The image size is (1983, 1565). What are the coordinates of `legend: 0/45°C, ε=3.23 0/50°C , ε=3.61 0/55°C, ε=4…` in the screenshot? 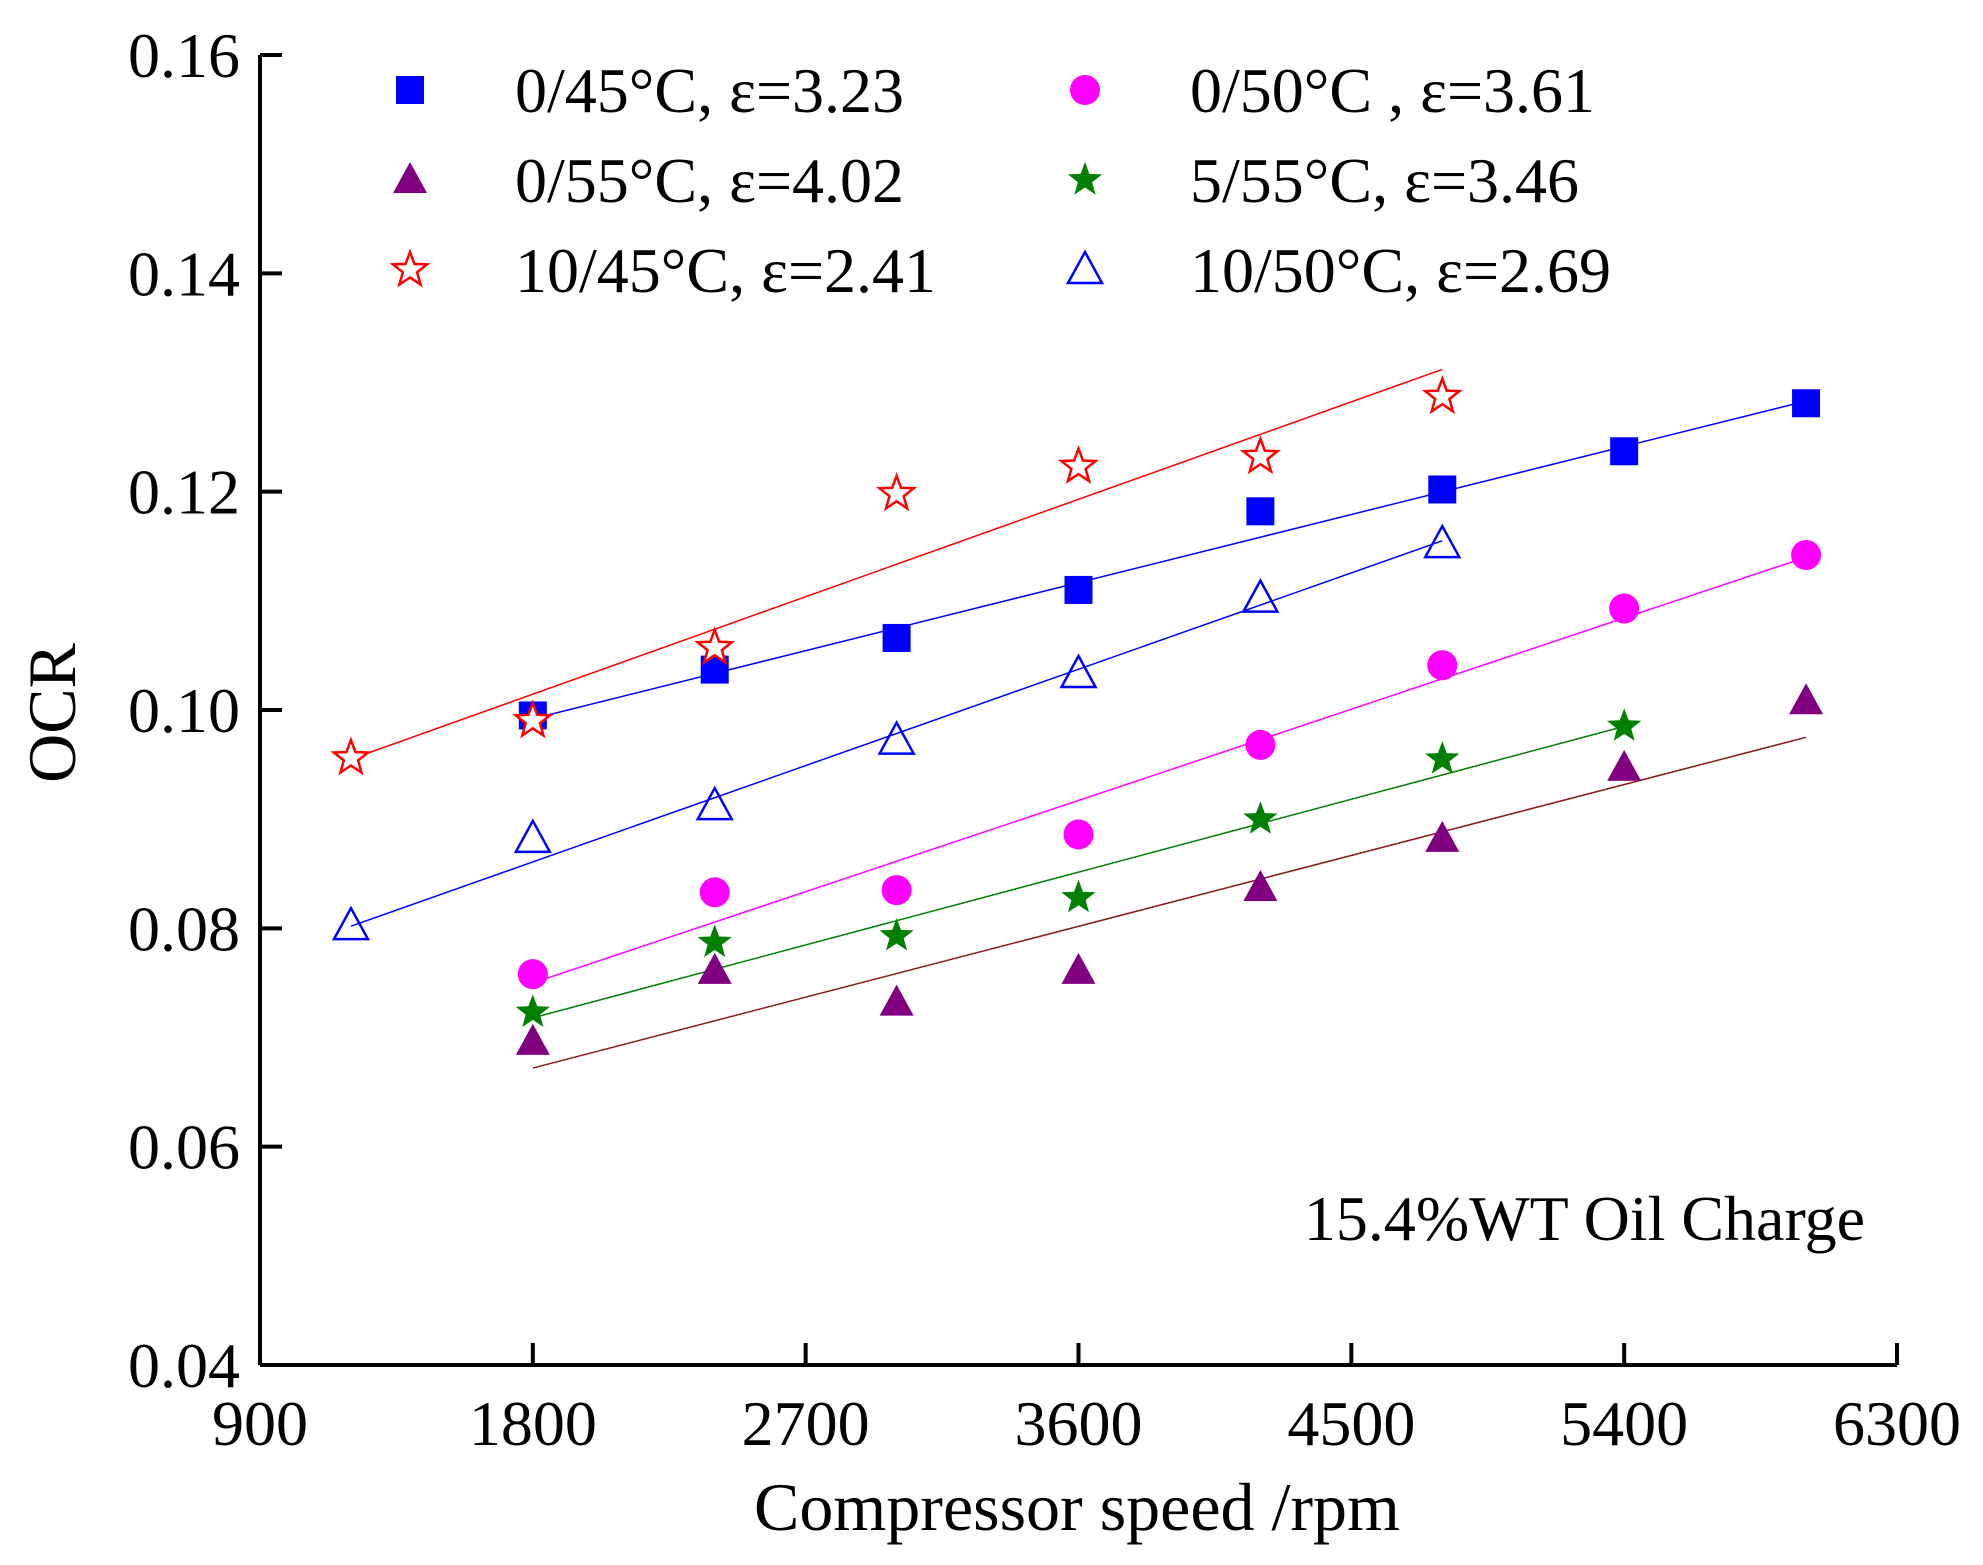 It's located at (1000, 180).